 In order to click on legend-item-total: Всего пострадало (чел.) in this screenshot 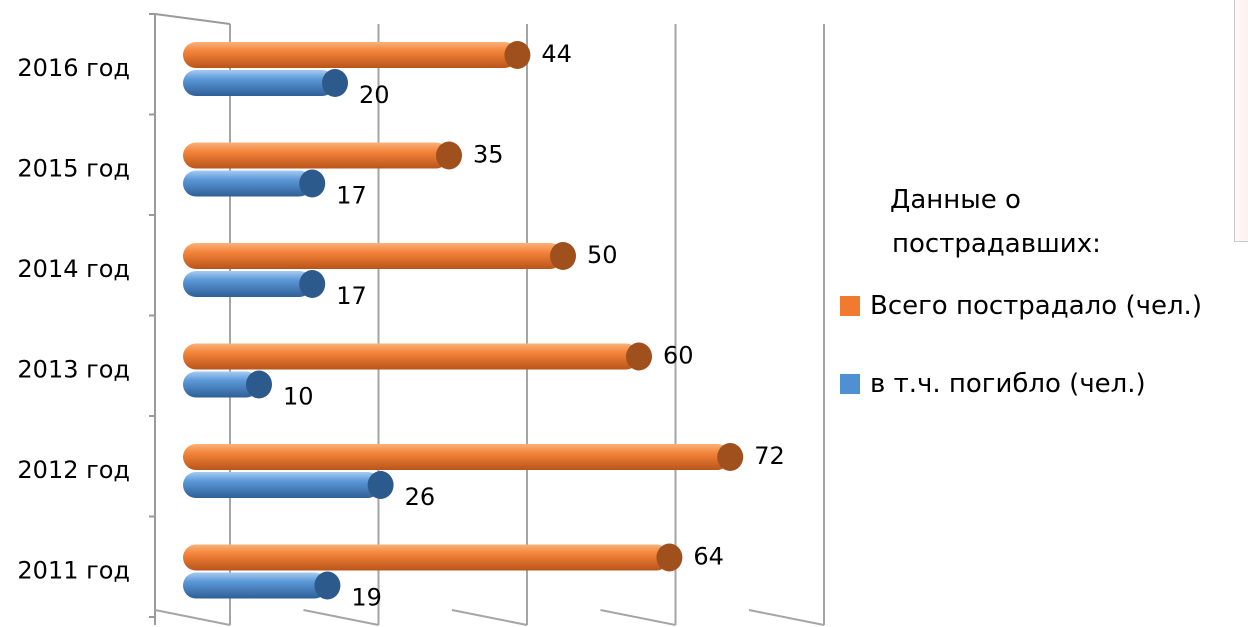, I will do `click(1021, 306)`.